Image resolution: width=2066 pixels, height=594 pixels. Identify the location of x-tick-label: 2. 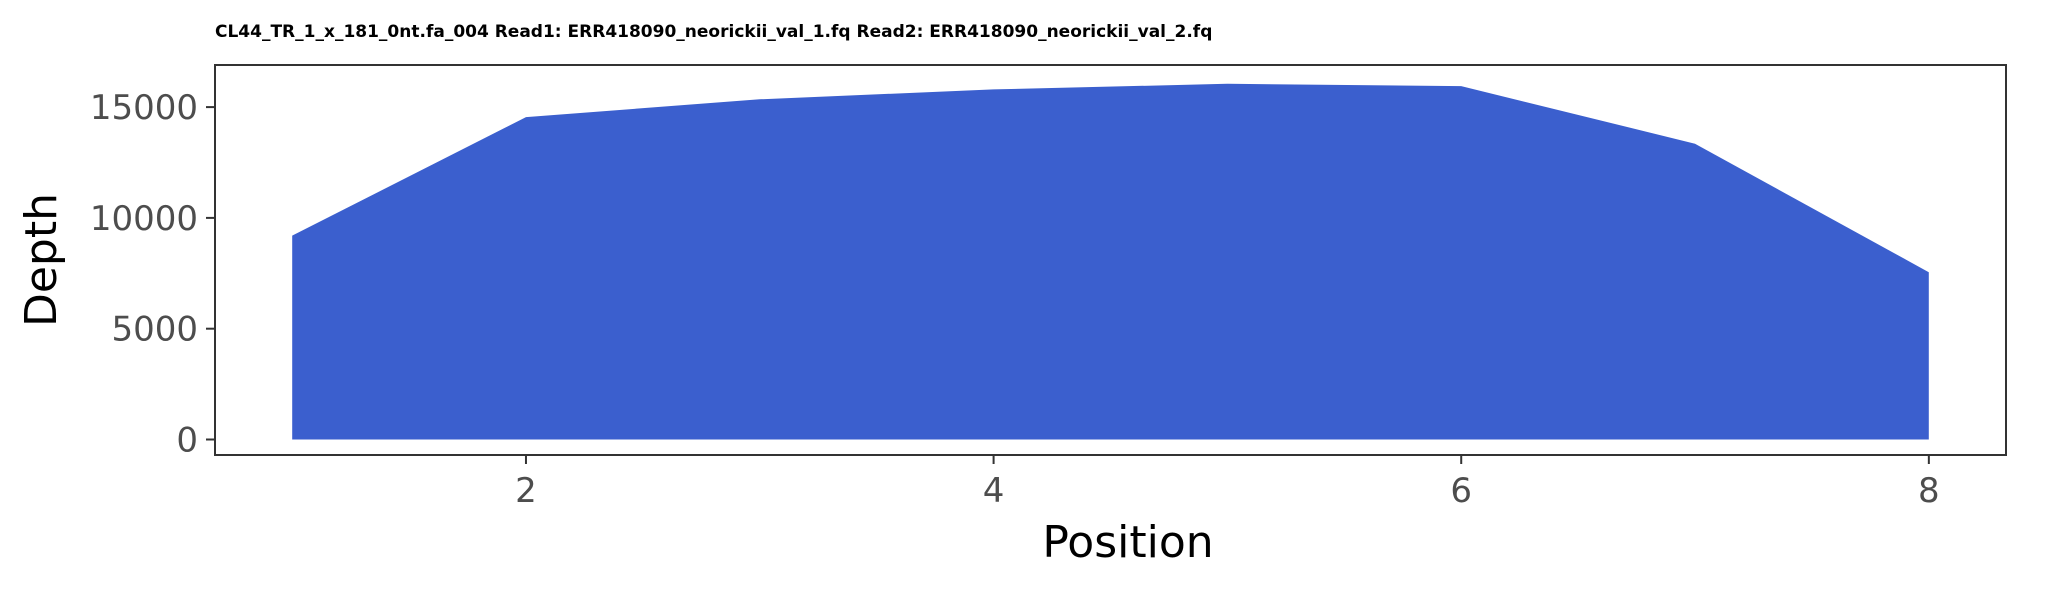
(526, 491).